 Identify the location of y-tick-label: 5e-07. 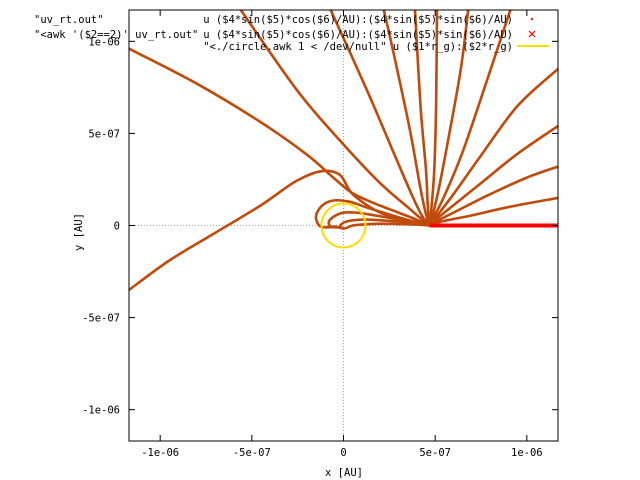
(104, 134).